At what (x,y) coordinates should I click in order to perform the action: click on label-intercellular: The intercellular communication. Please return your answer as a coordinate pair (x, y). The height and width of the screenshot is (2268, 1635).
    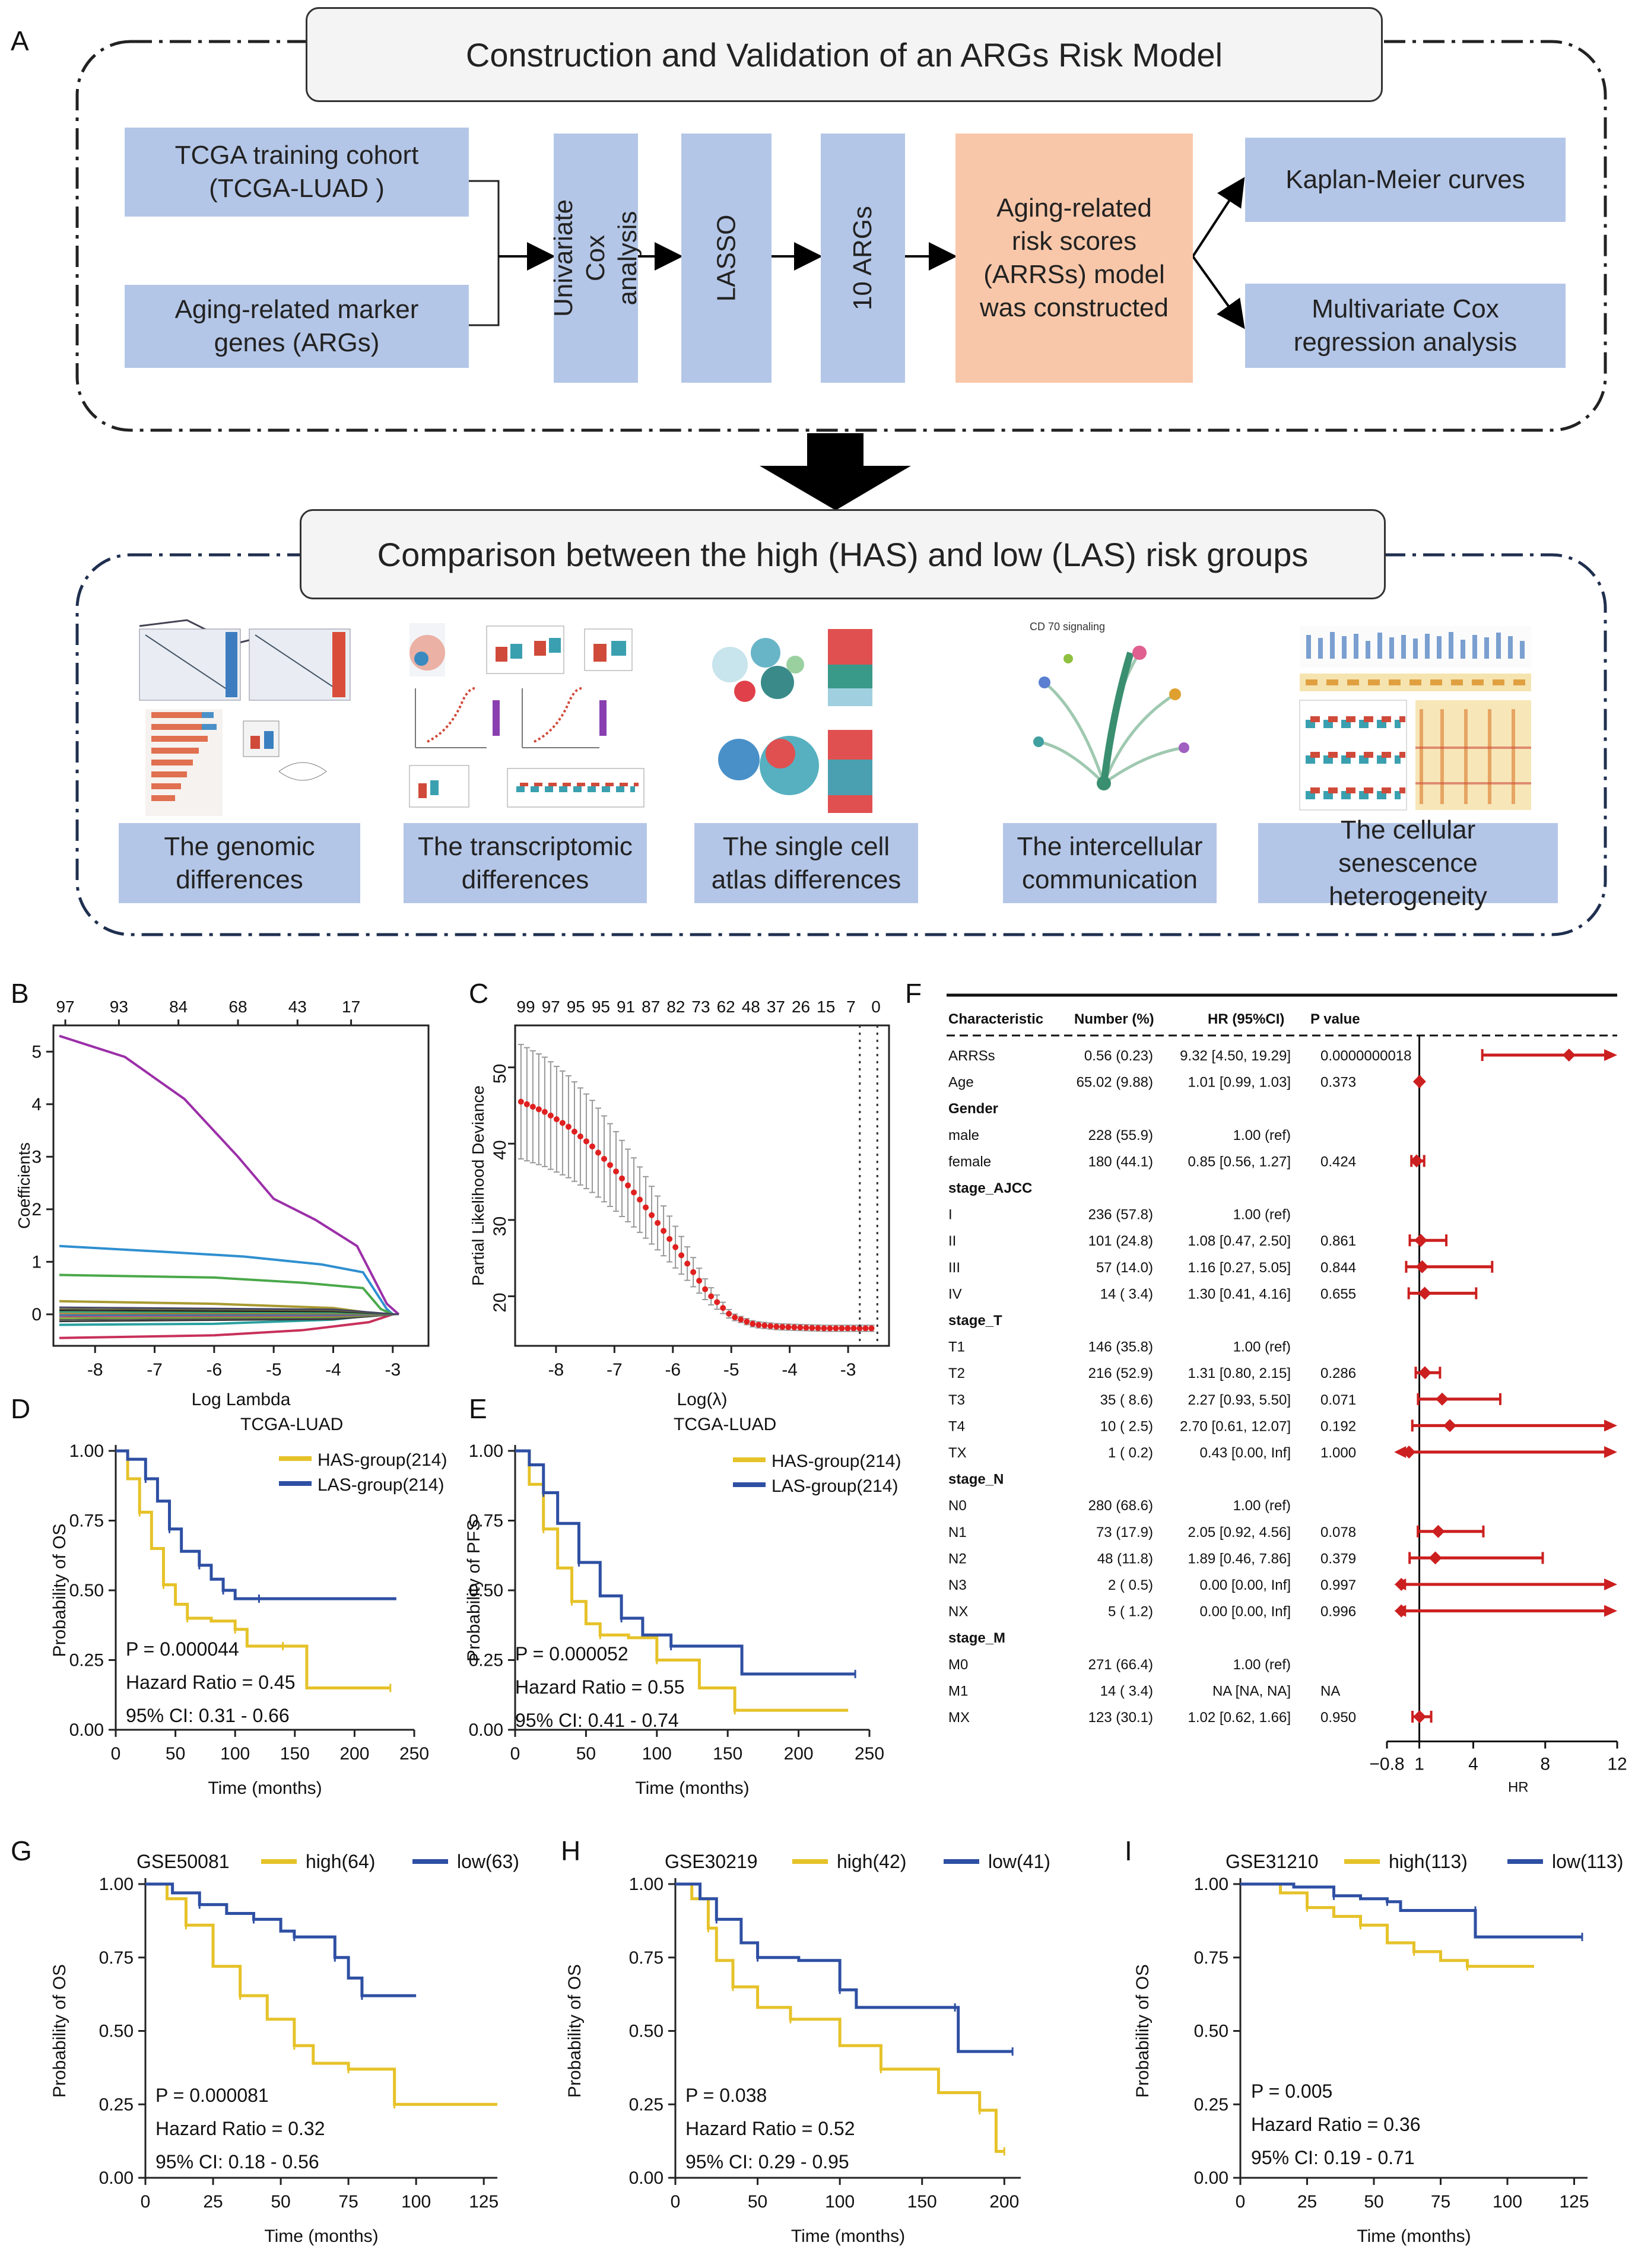
    Looking at the image, I should click on (1110, 863).